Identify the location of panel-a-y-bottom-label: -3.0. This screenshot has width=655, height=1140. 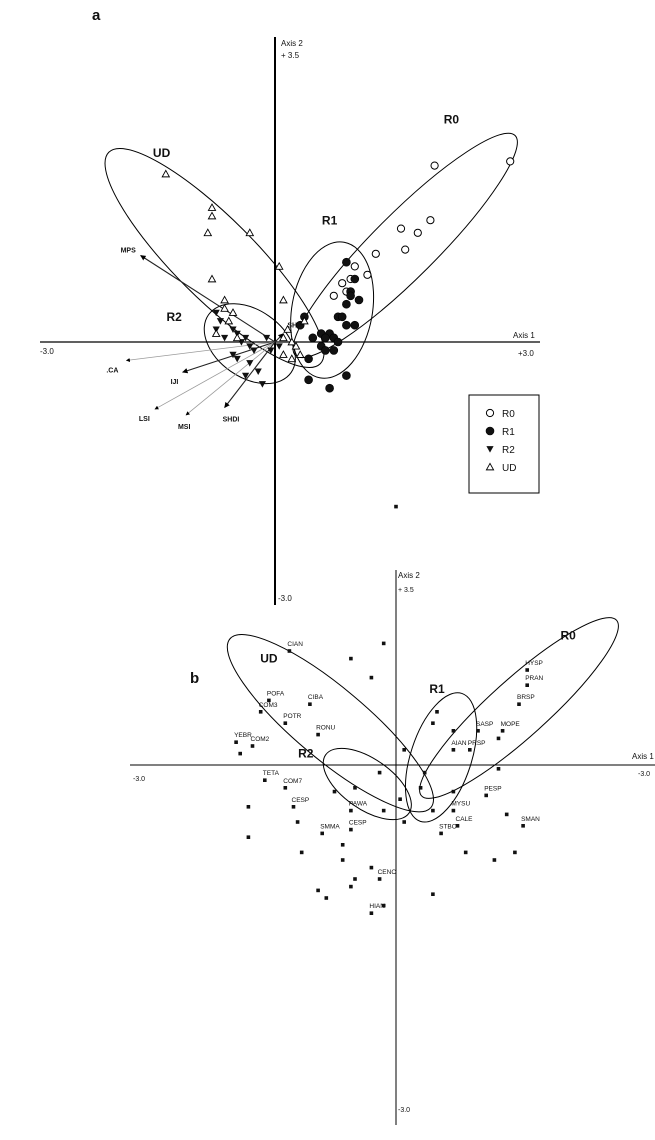
(285, 598).